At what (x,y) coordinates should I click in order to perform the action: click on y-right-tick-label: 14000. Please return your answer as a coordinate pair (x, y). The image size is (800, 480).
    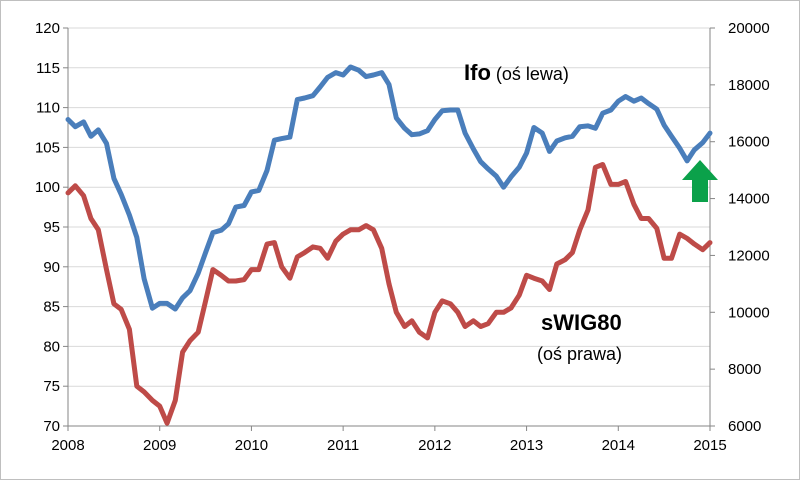
    Looking at the image, I should click on (749, 199).